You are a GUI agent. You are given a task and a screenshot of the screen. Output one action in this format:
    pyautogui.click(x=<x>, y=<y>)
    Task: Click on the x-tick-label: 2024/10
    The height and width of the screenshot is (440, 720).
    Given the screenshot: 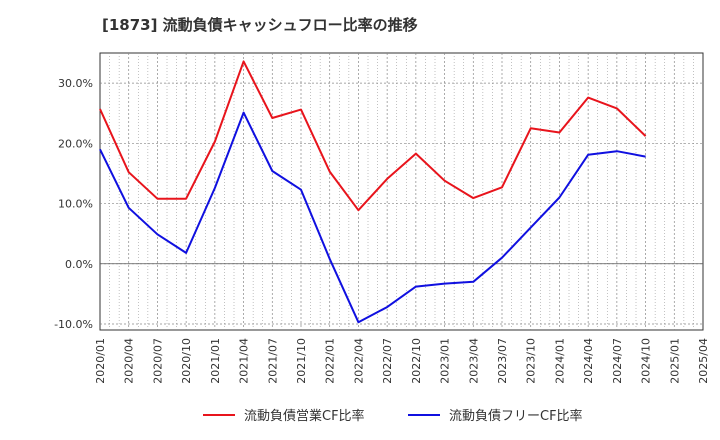 What is the action you would take?
    pyautogui.click(x=646, y=361)
    